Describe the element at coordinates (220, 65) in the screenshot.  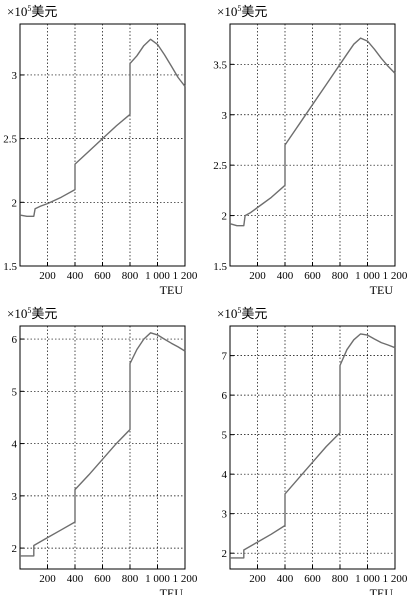
I see `y-tick-label: 3.5` at that location.